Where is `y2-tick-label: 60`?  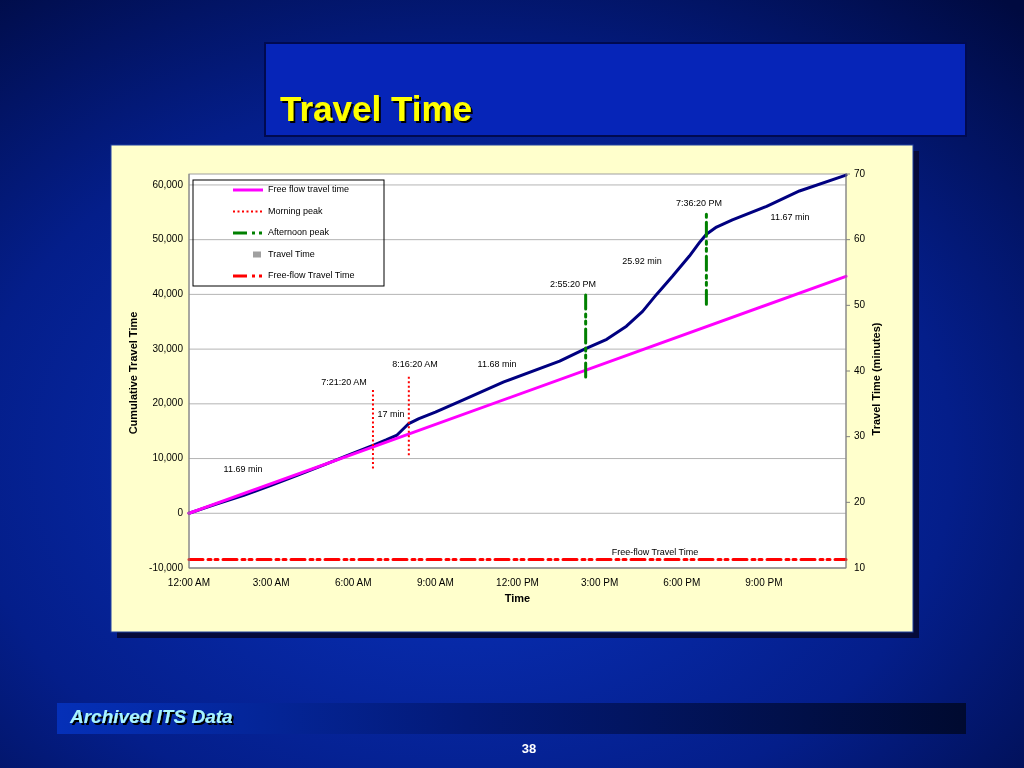
y2-tick-label: 60 is located at coordinates (860, 239).